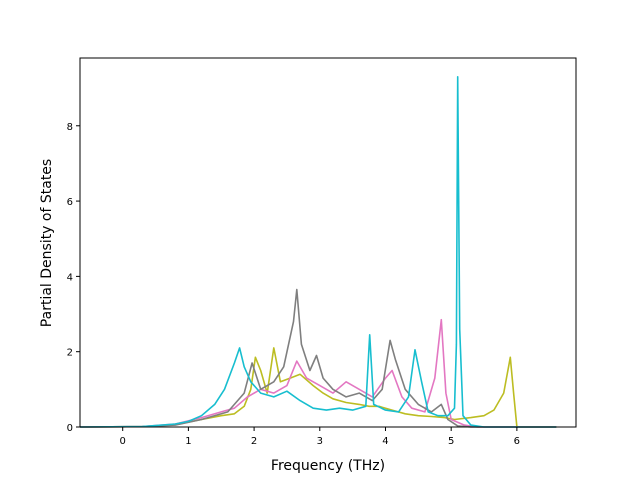 The height and width of the screenshot is (480, 640). What do you see at coordinates (70, 353) in the screenshot?
I see `y-tick-label: 2` at bounding box center [70, 353].